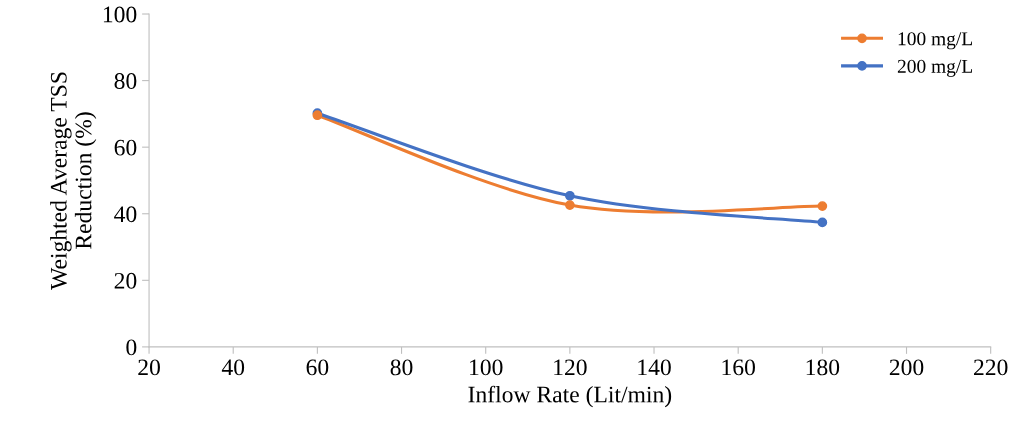 The image size is (1014, 438). Describe the element at coordinates (125, 81) in the screenshot. I see `y-tick-label: 80` at that location.